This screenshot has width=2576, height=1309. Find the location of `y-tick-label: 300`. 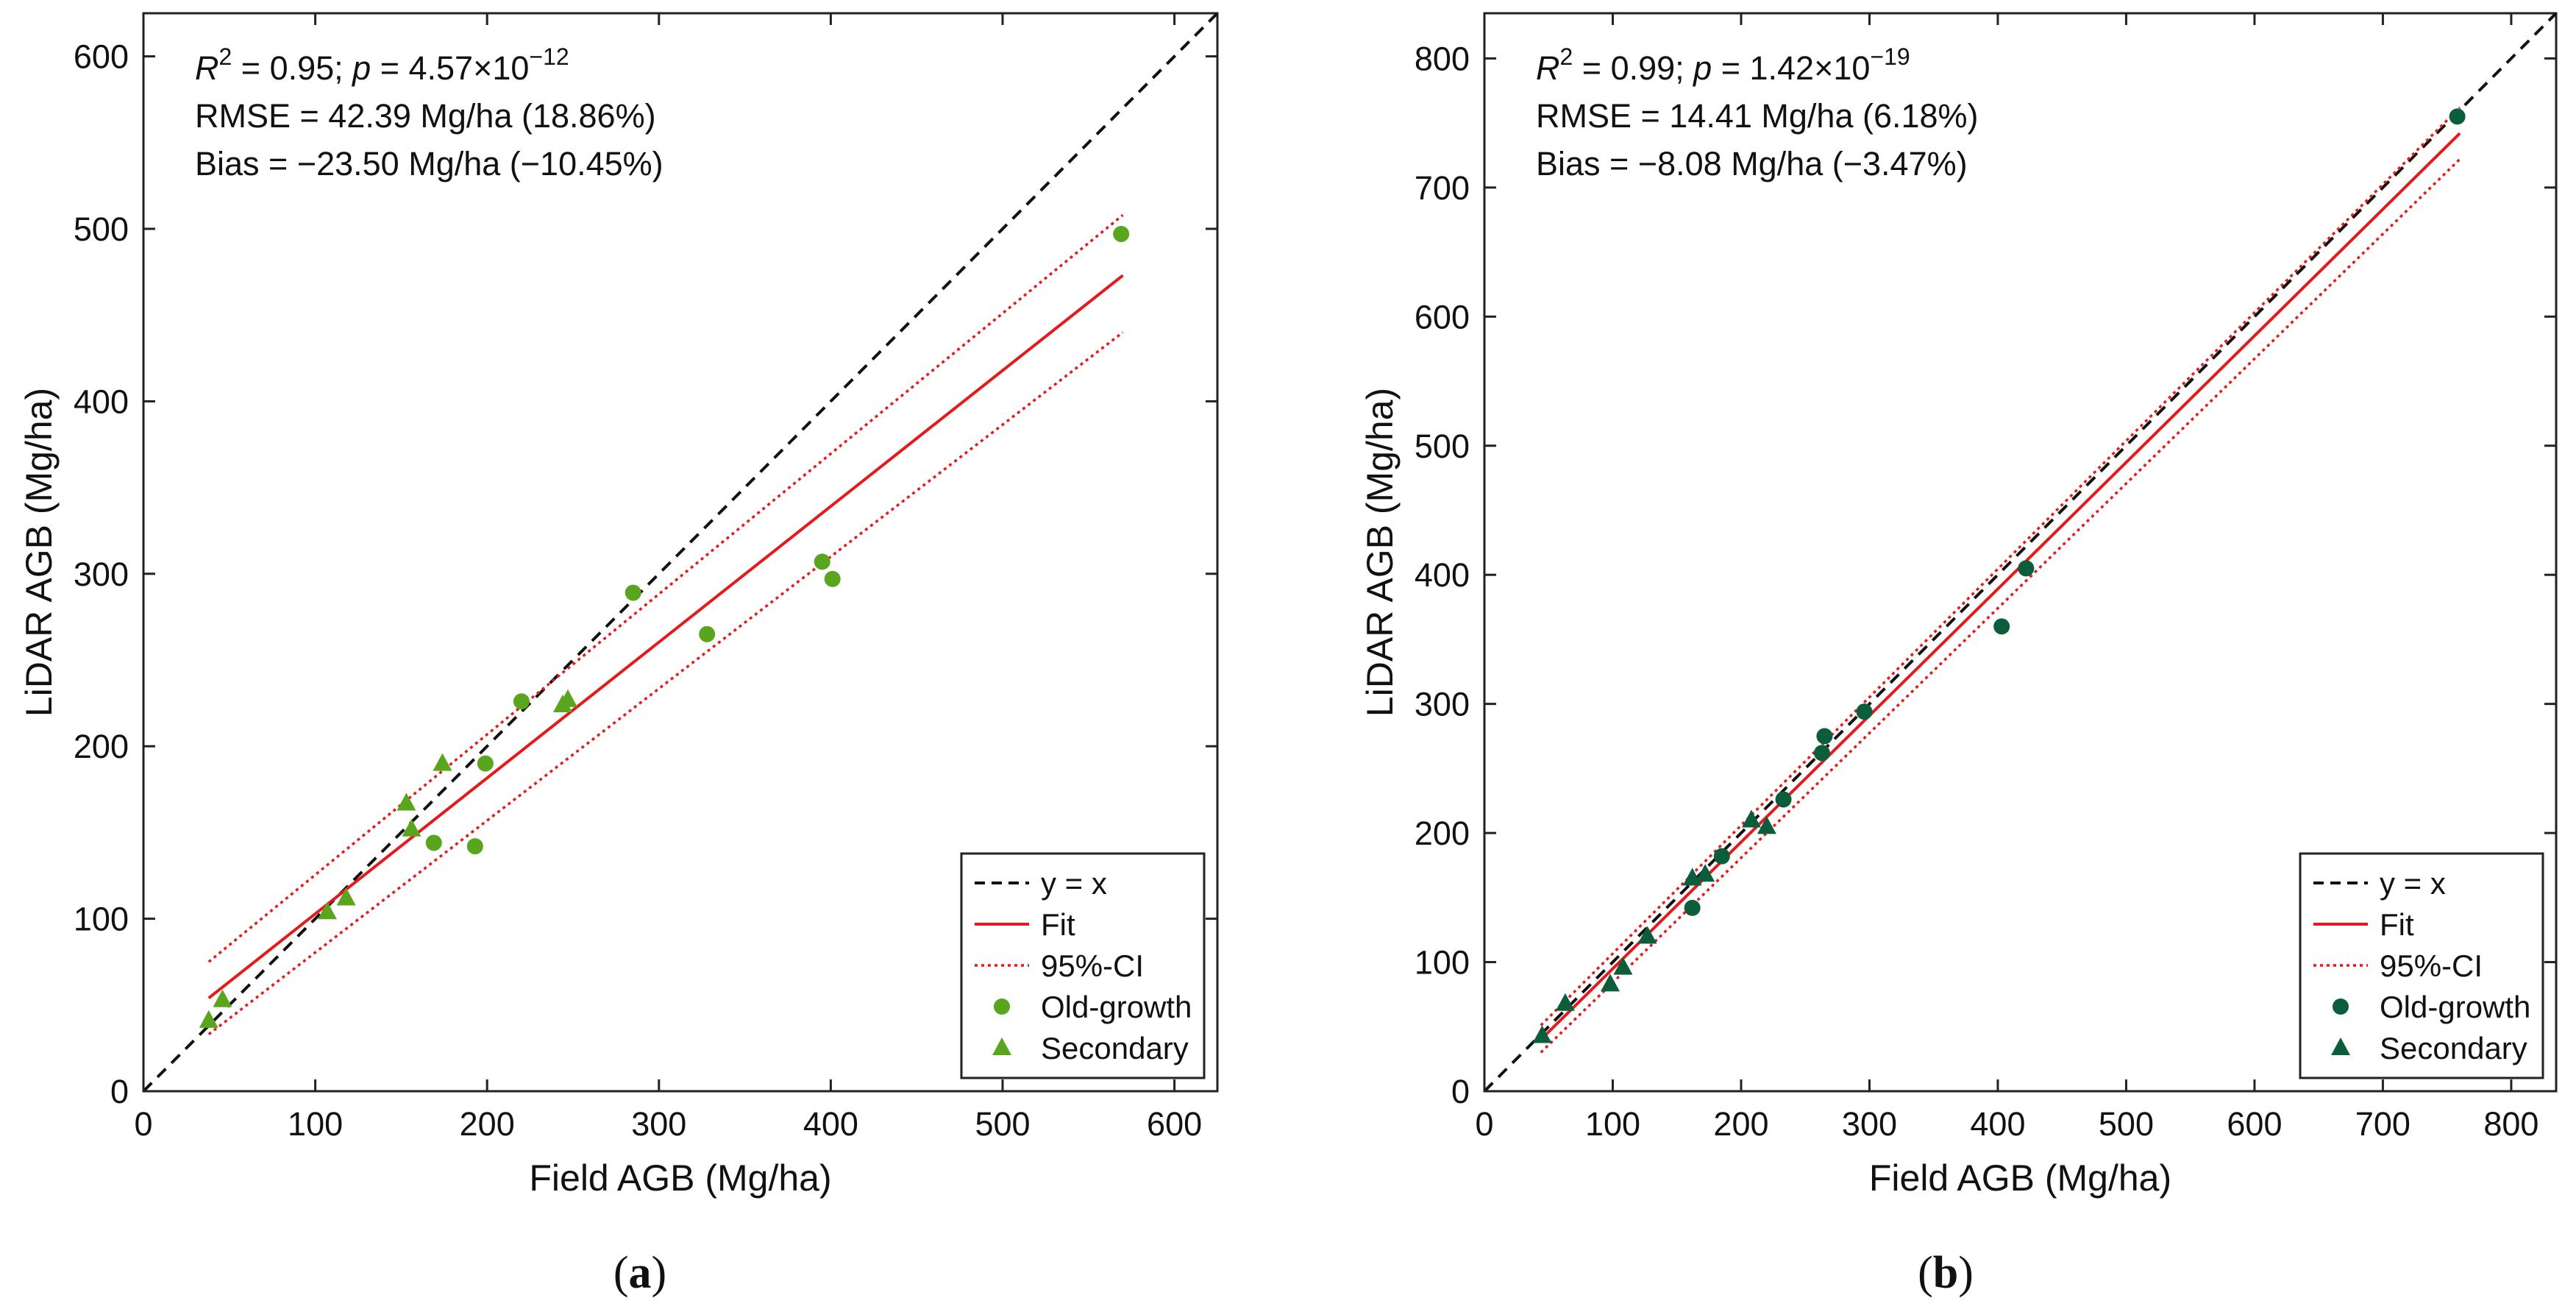

y-tick-label: 300 is located at coordinates (1442, 704).